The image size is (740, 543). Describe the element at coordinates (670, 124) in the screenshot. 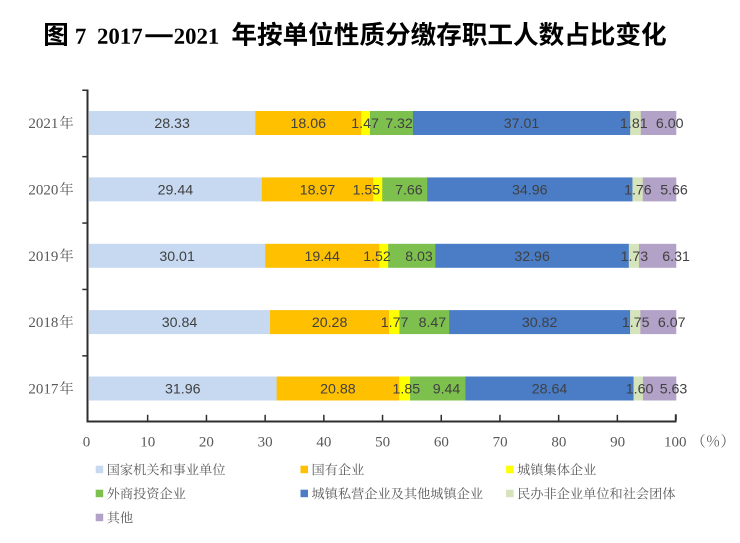

I see `svg-text: 6.00` at that location.